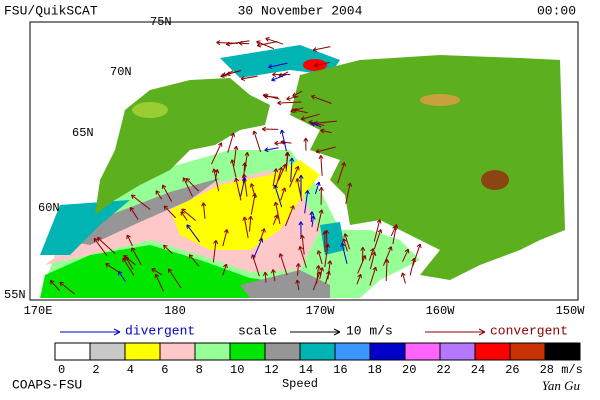 This screenshot has width=600, height=400. What do you see at coordinates (478, 370) in the screenshot?
I see `colorbar-label: 24` at bounding box center [478, 370].